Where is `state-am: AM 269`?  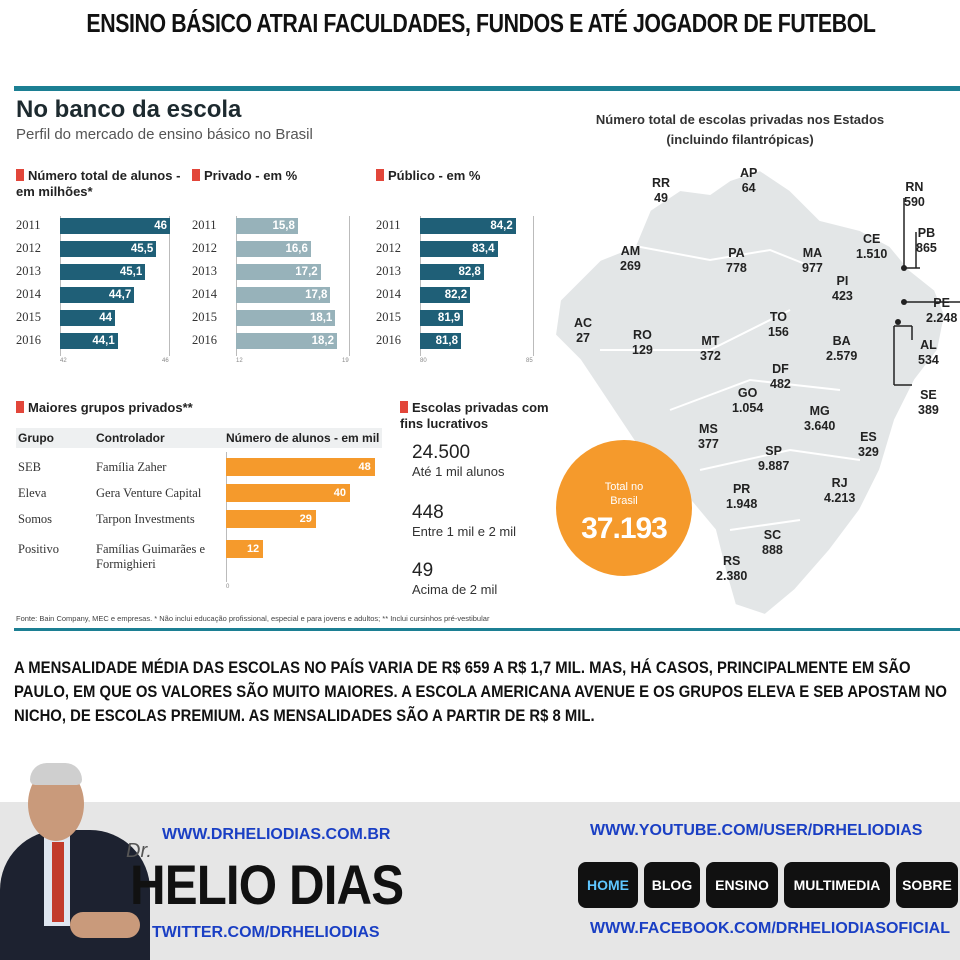 state-am: AM 269 is located at coordinates (630, 258).